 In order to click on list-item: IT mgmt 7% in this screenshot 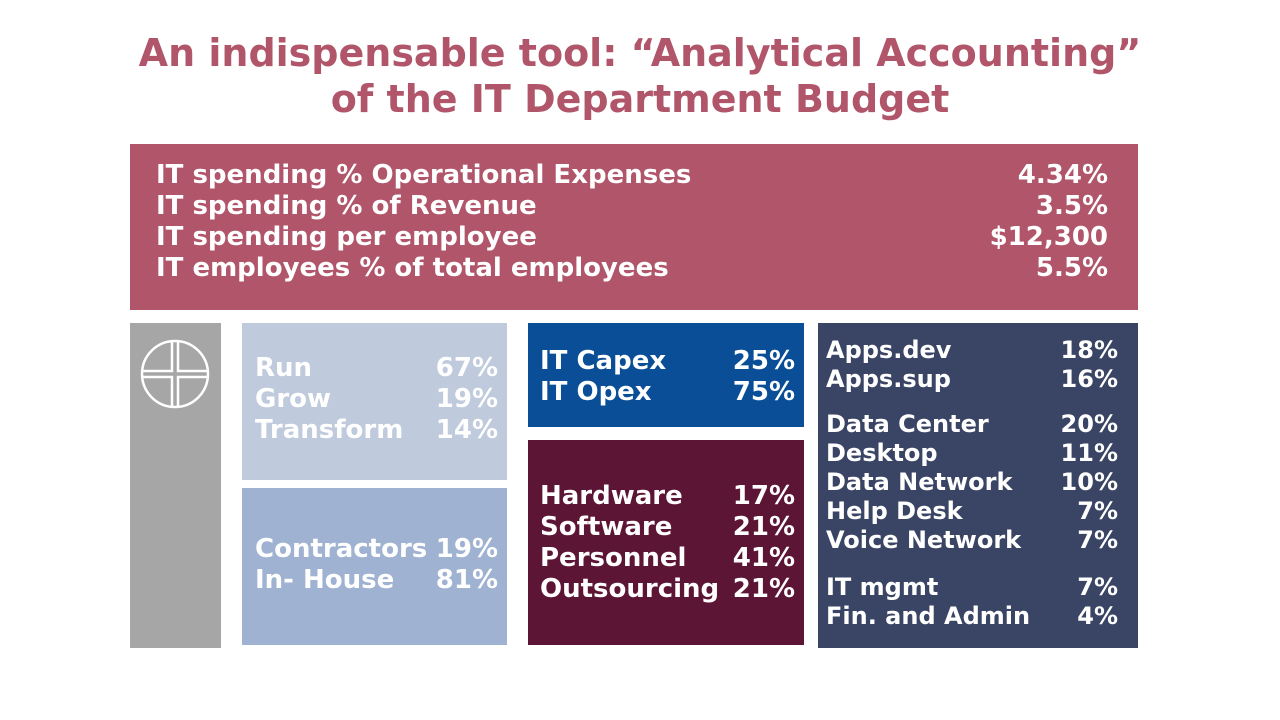, I will do `click(972, 587)`.